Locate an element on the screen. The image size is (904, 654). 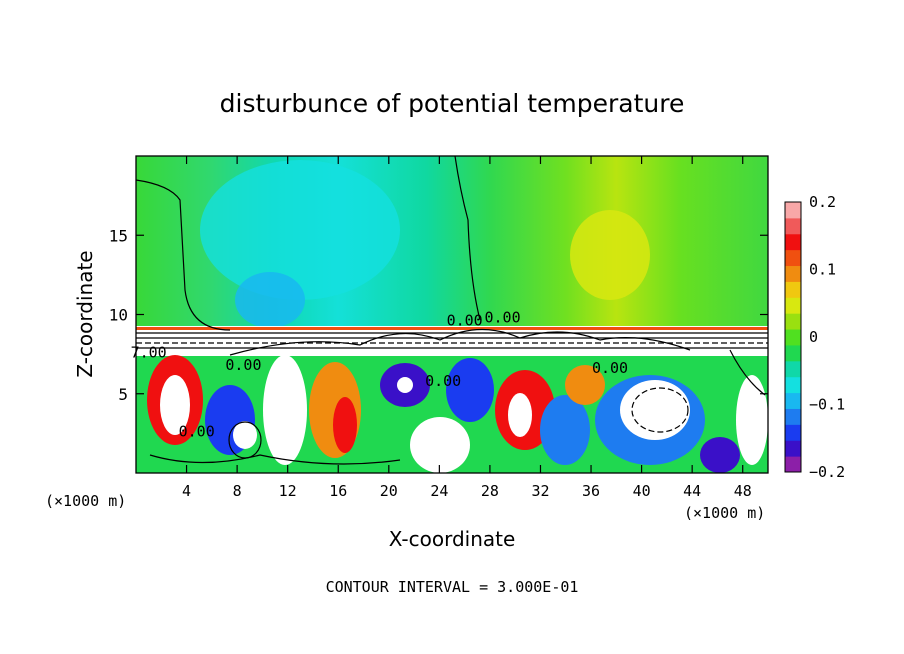
inversion-red-line is located at coordinates (452, 328).